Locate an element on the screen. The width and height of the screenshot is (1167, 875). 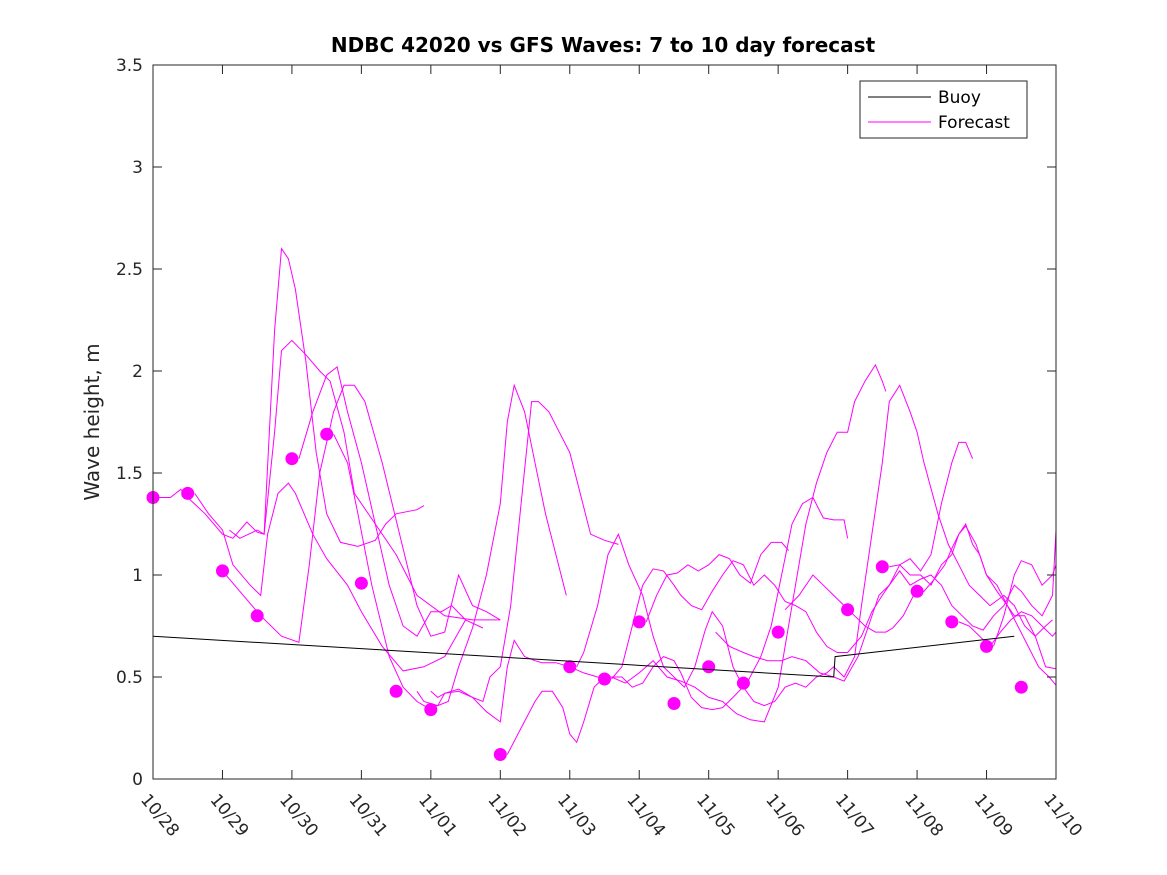
buoy-line is located at coordinates (583, 656).